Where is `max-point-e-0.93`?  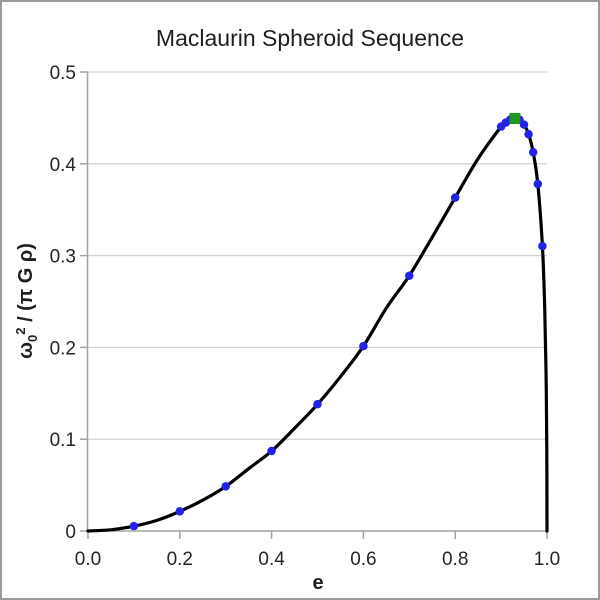
max-point-e-0.93 is located at coordinates (515, 118).